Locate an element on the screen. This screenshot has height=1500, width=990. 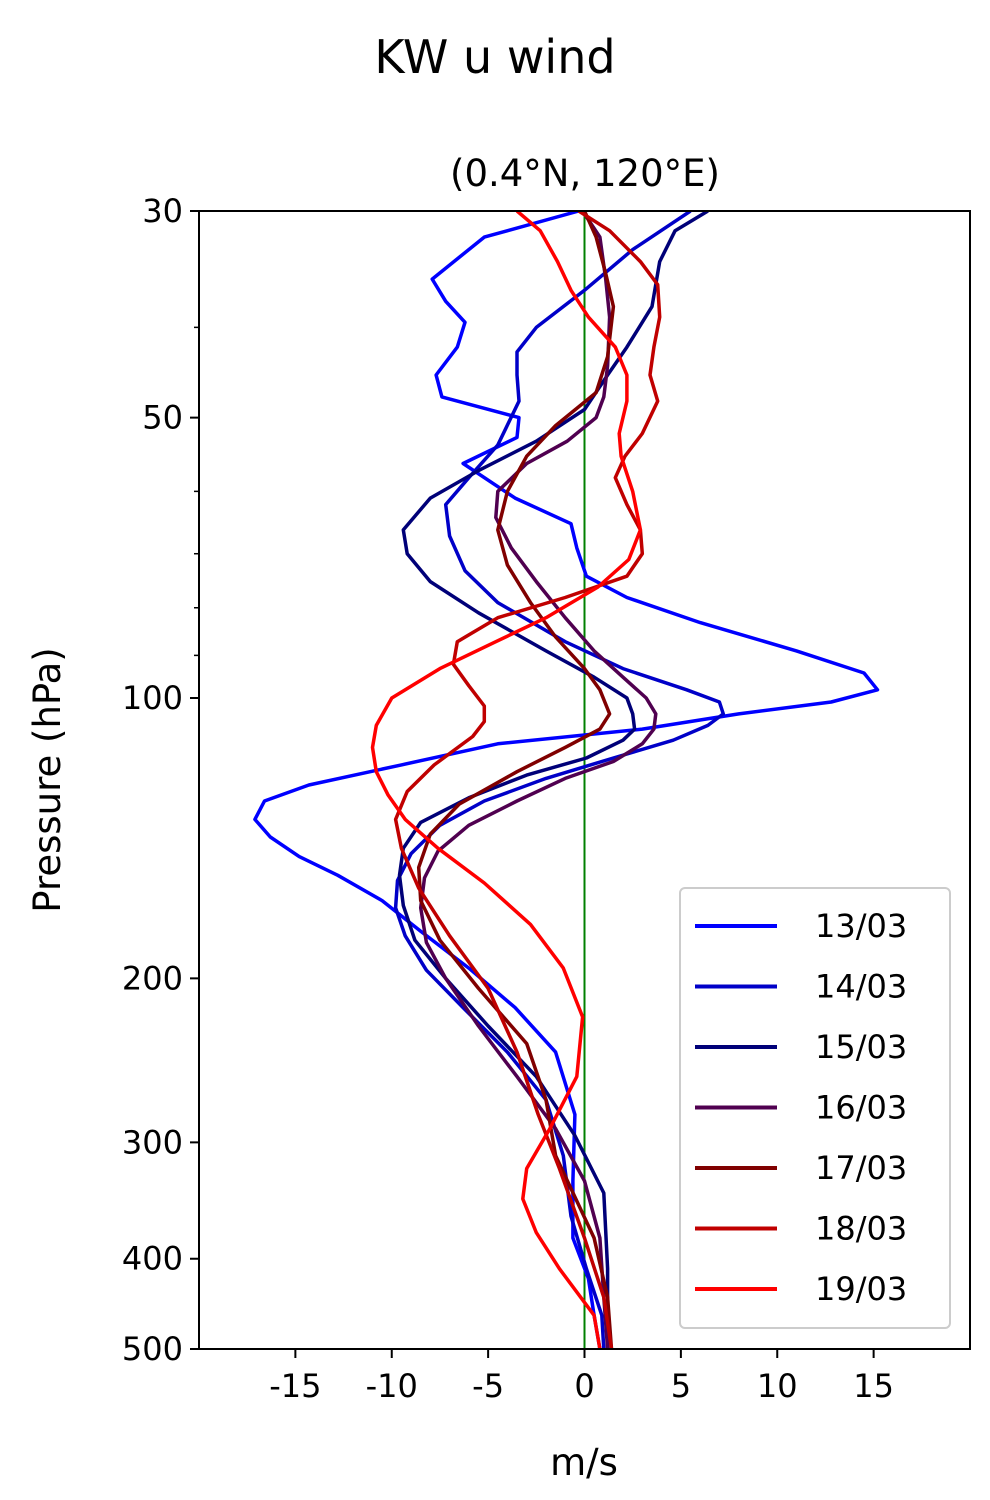
x-tick-label: 15 is located at coordinates (873, 1386).